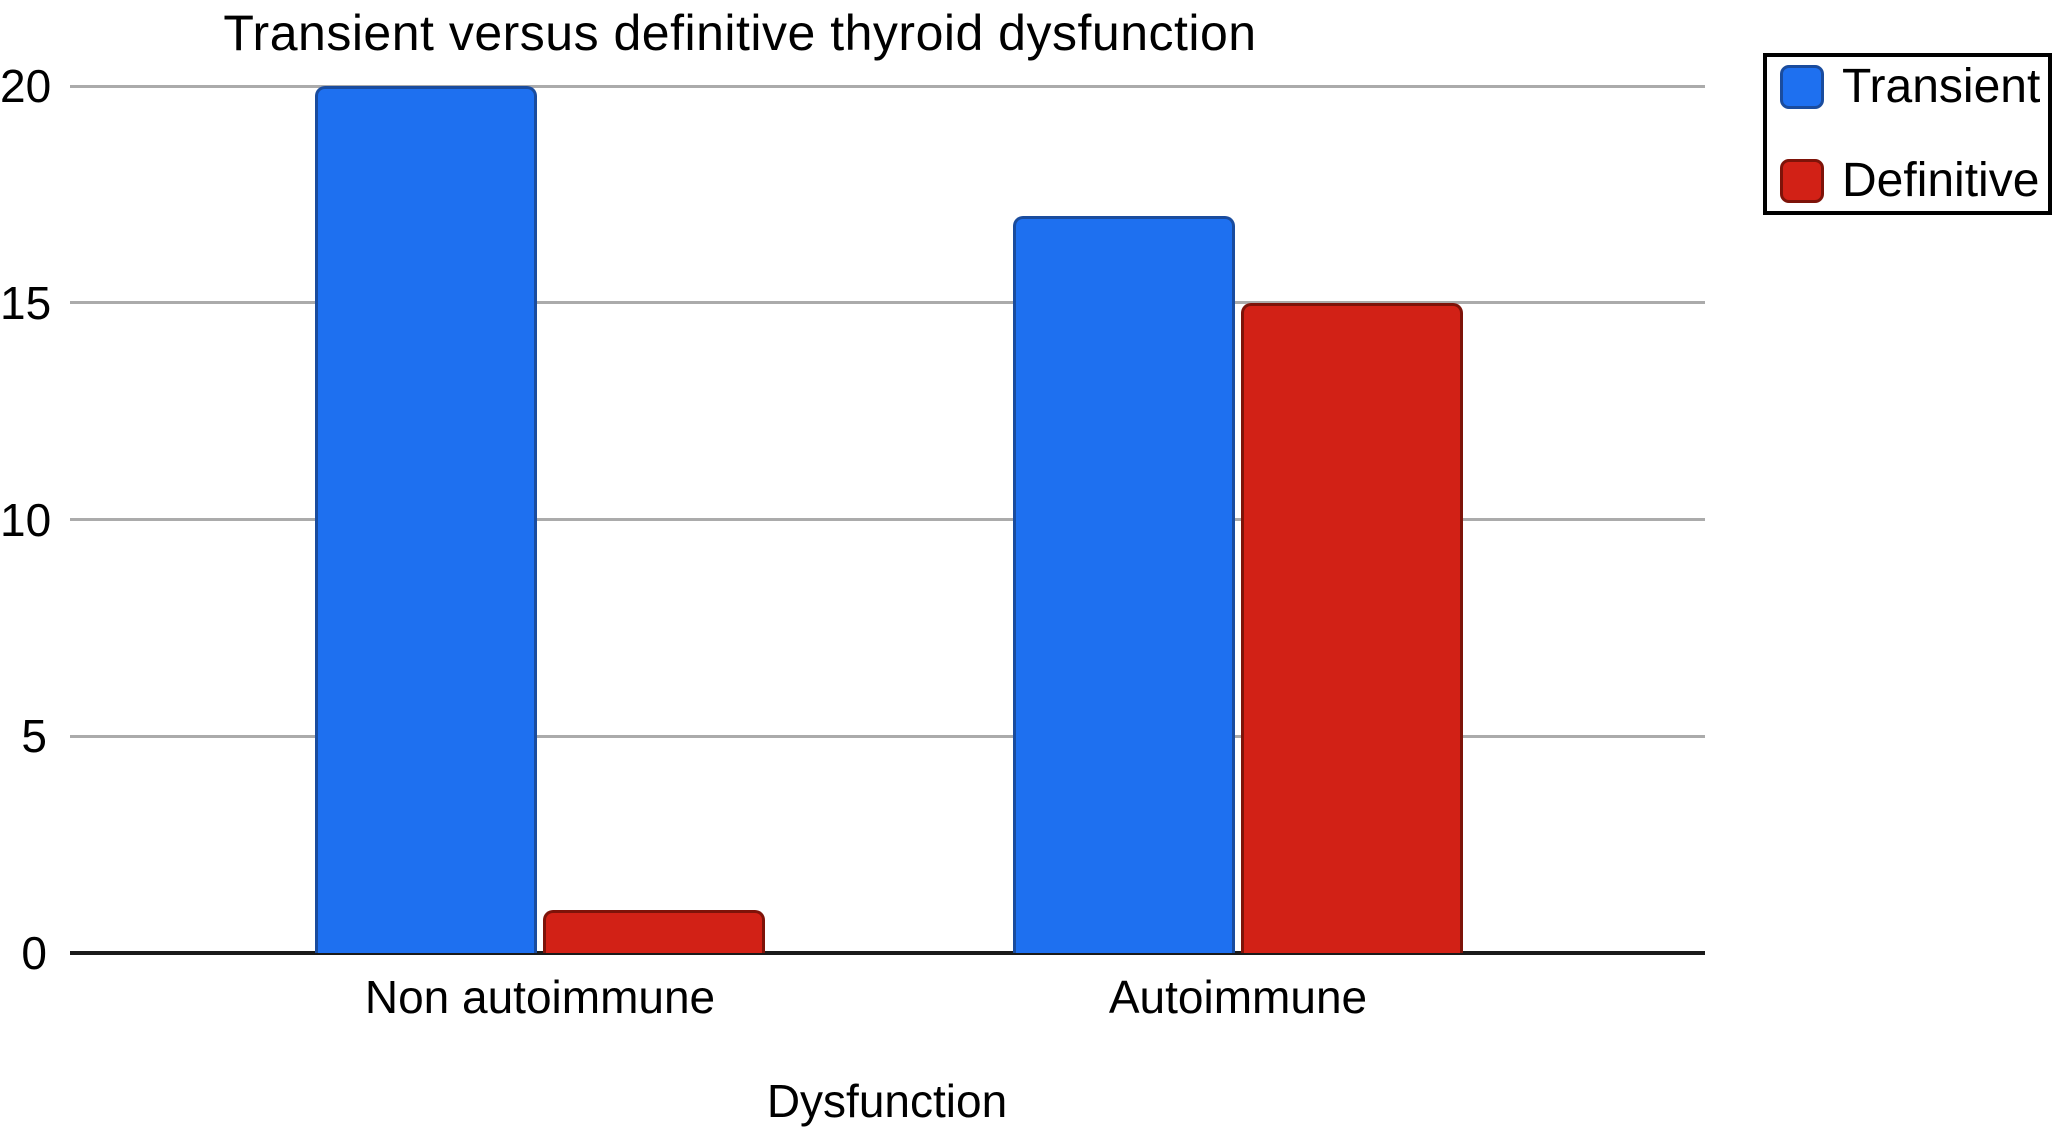 The image size is (2055, 1129). Describe the element at coordinates (1352, 628) in the screenshot. I see `bar-definitive-autoimmune` at that location.